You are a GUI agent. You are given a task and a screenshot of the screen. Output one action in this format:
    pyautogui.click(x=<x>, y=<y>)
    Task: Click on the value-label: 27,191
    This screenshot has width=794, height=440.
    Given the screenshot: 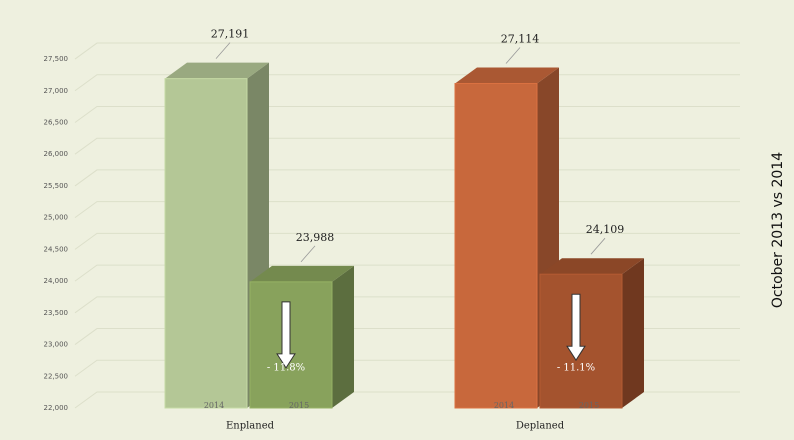 What is the action you would take?
    pyautogui.click(x=230, y=34)
    